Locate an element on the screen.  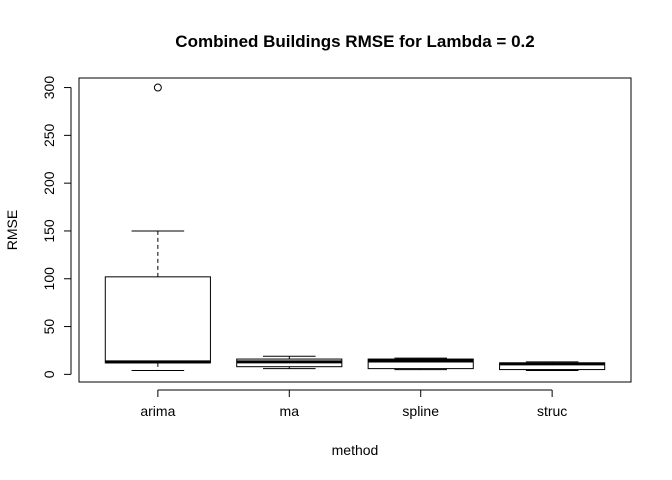
y-tick-label: 50 is located at coordinates (49, 327).